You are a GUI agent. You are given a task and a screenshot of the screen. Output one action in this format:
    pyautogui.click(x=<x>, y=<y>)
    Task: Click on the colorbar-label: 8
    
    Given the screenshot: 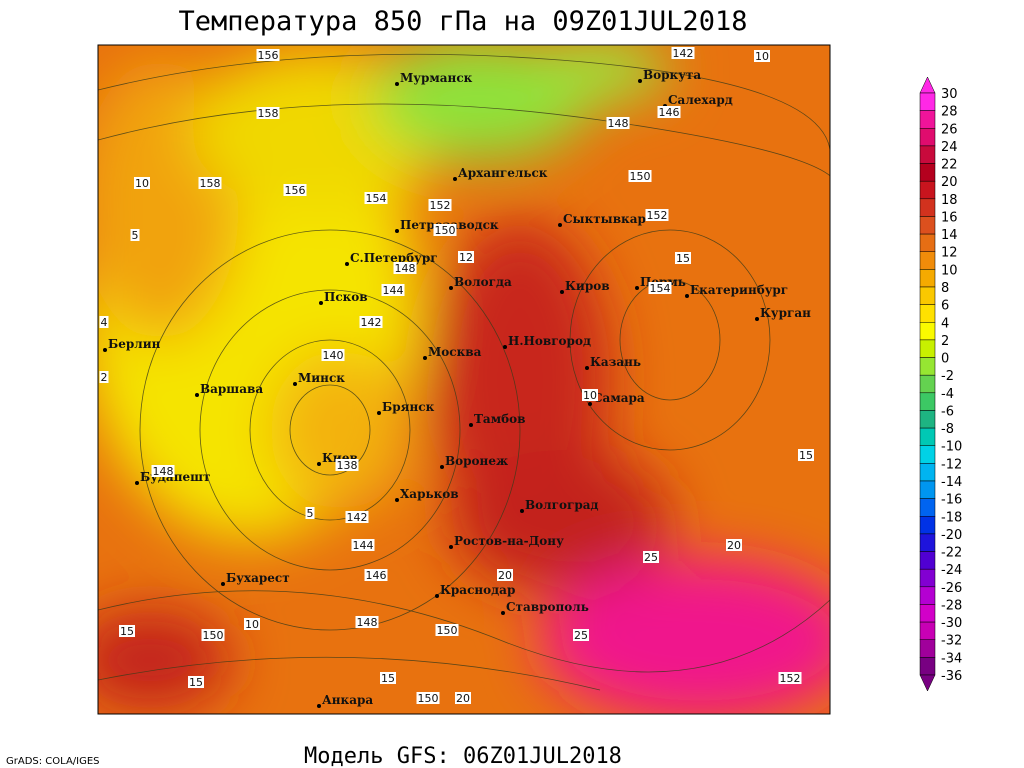 What is the action you would take?
    pyautogui.click(x=945, y=288)
    